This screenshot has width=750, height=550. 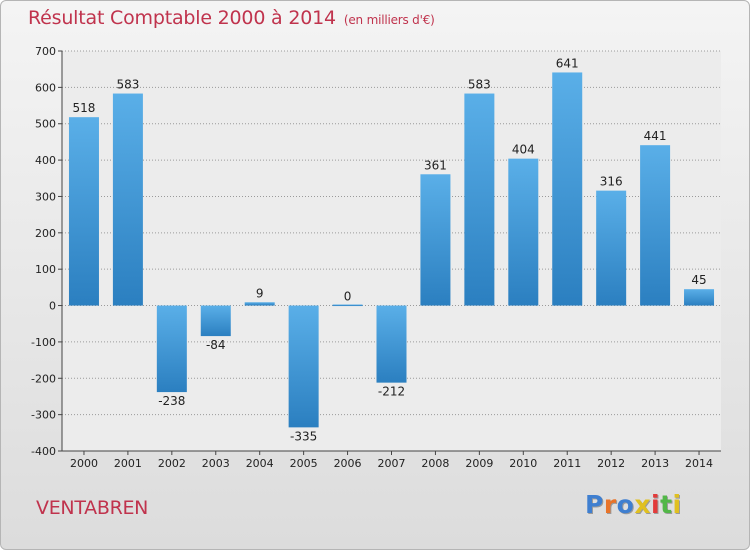 I want to click on x-tick-label: 2013, so click(x=655, y=463).